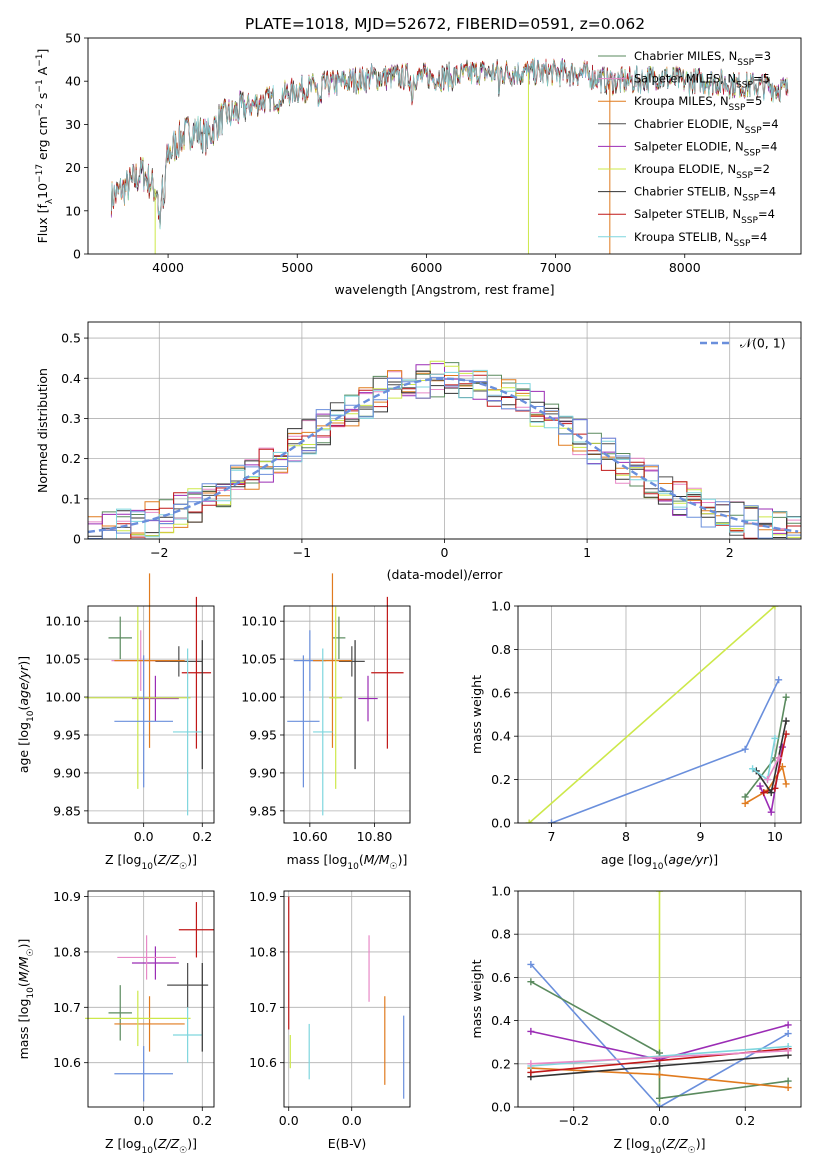  Describe the element at coordinates (259, 621) in the screenshot. I see `y-tick-label: 10.10` at that location.